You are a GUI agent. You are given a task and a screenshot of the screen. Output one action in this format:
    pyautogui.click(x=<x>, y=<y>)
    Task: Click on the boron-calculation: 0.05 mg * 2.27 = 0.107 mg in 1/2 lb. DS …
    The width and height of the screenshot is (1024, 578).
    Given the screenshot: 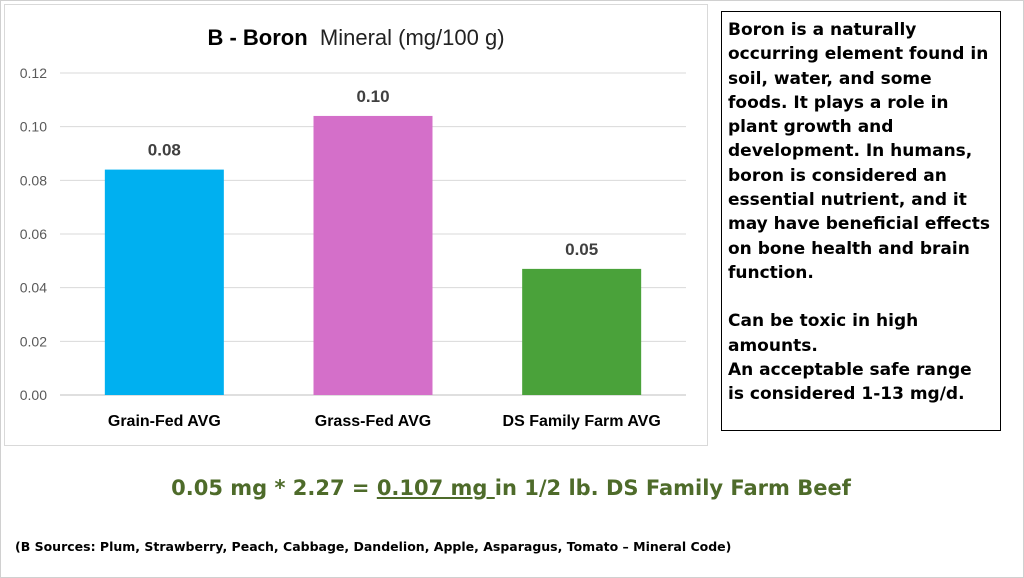 What is the action you would take?
    pyautogui.click(x=511, y=488)
    